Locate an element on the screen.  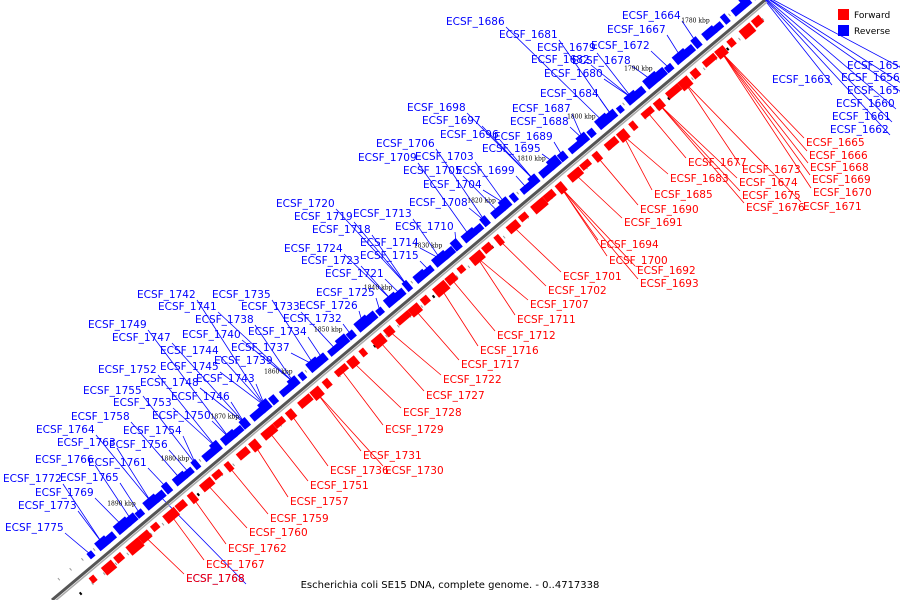
gene-label: ECSF_1744 is located at coordinates (189, 351).